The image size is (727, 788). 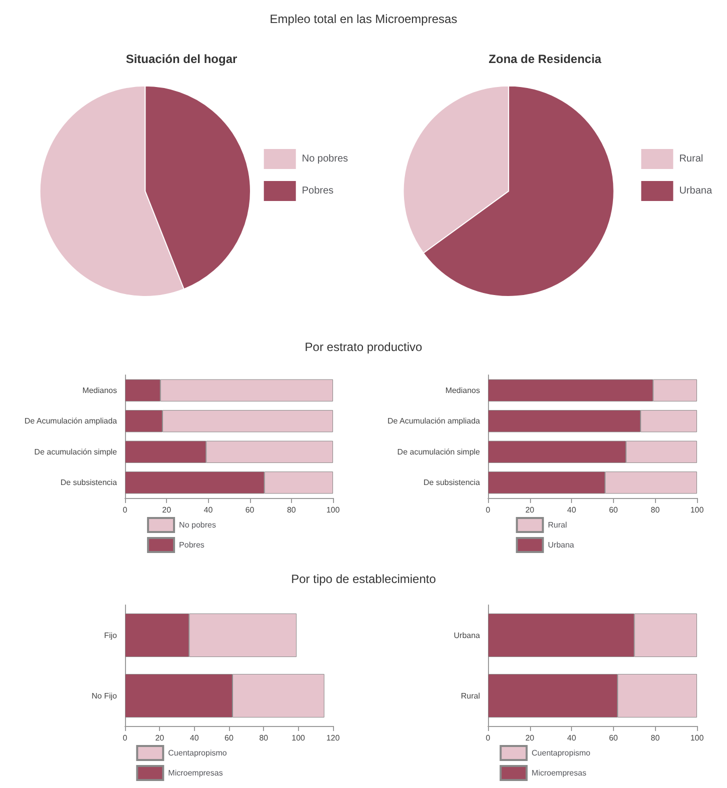 What do you see at coordinates (182, 59) in the screenshot?
I see `chart-title: Situación del hogar` at bounding box center [182, 59].